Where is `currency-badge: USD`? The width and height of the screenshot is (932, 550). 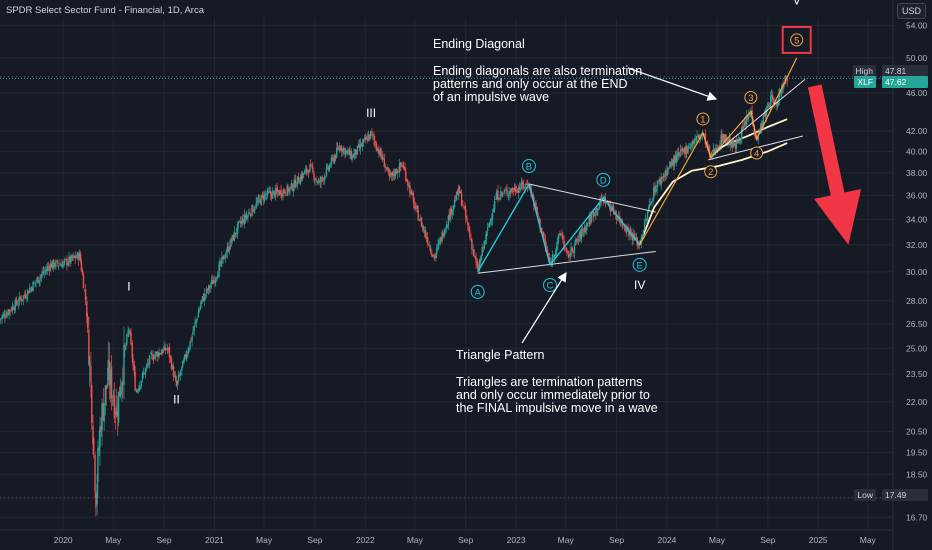 currency-badge: USD is located at coordinates (911, 11).